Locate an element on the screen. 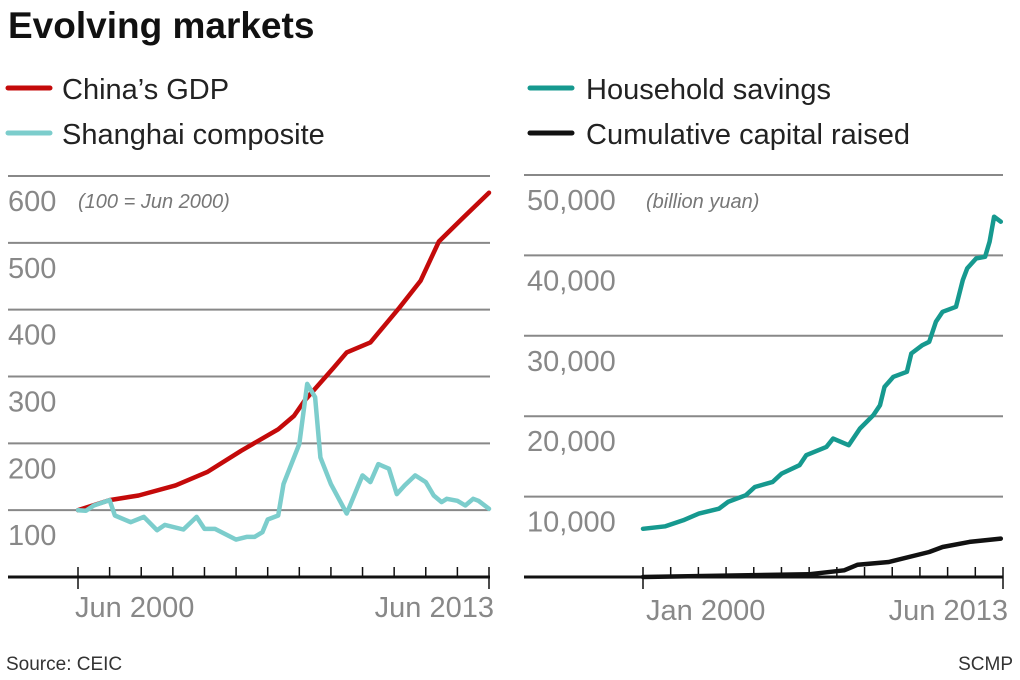 The height and width of the screenshot is (680, 1020). y-tick-label: 500 is located at coordinates (32, 269).